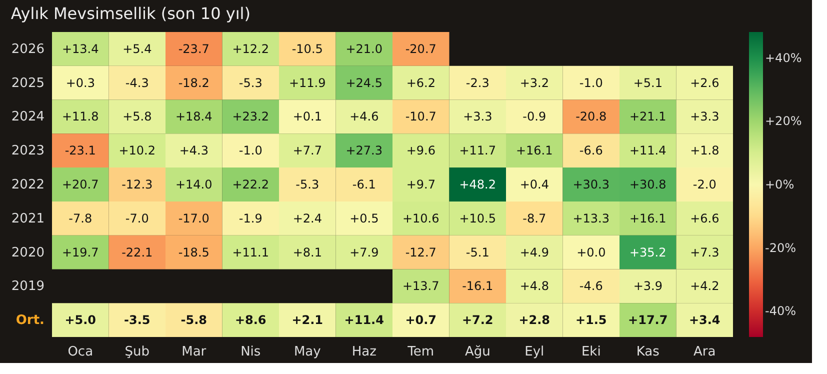  What do you see at coordinates (308, 320) in the screenshot?
I see `data-label: +2.1` at bounding box center [308, 320].